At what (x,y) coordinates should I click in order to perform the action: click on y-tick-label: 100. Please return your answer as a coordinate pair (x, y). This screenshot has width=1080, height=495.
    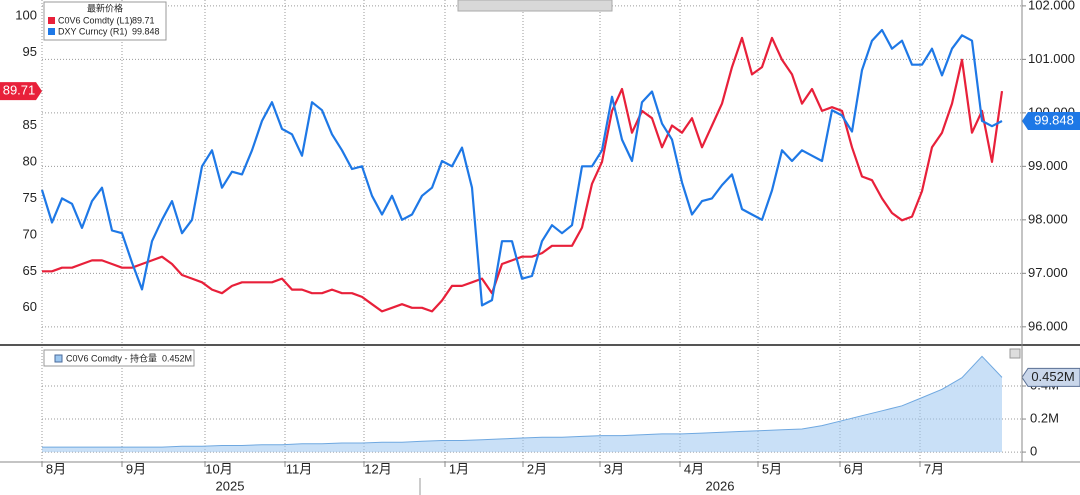
    Looking at the image, I should click on (26, 14).